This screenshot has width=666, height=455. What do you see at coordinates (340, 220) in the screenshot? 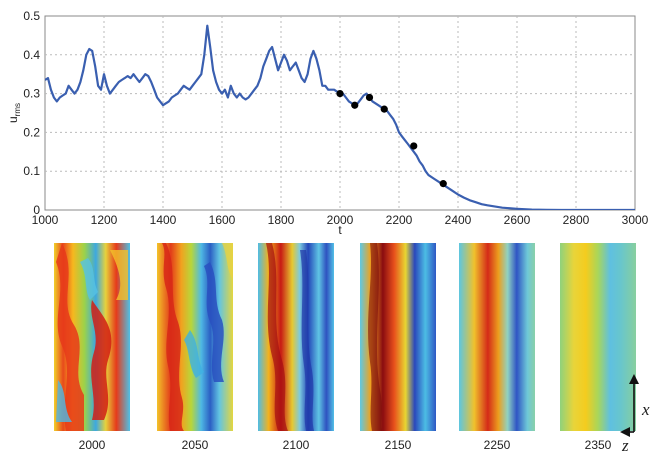
I see `x-tick-label: 2000` at bounding box center [340, 220].